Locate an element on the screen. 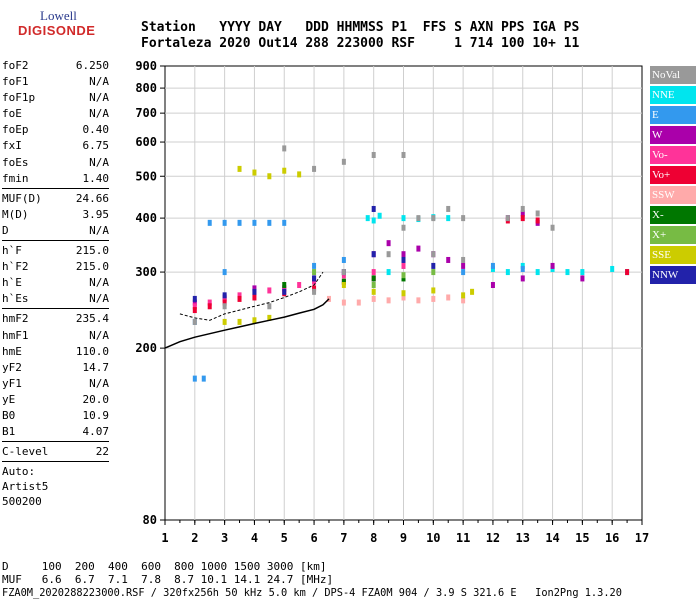 This screenshot has height=600, width=700. param-value: 110.0 is located at coordinates (92, 351).